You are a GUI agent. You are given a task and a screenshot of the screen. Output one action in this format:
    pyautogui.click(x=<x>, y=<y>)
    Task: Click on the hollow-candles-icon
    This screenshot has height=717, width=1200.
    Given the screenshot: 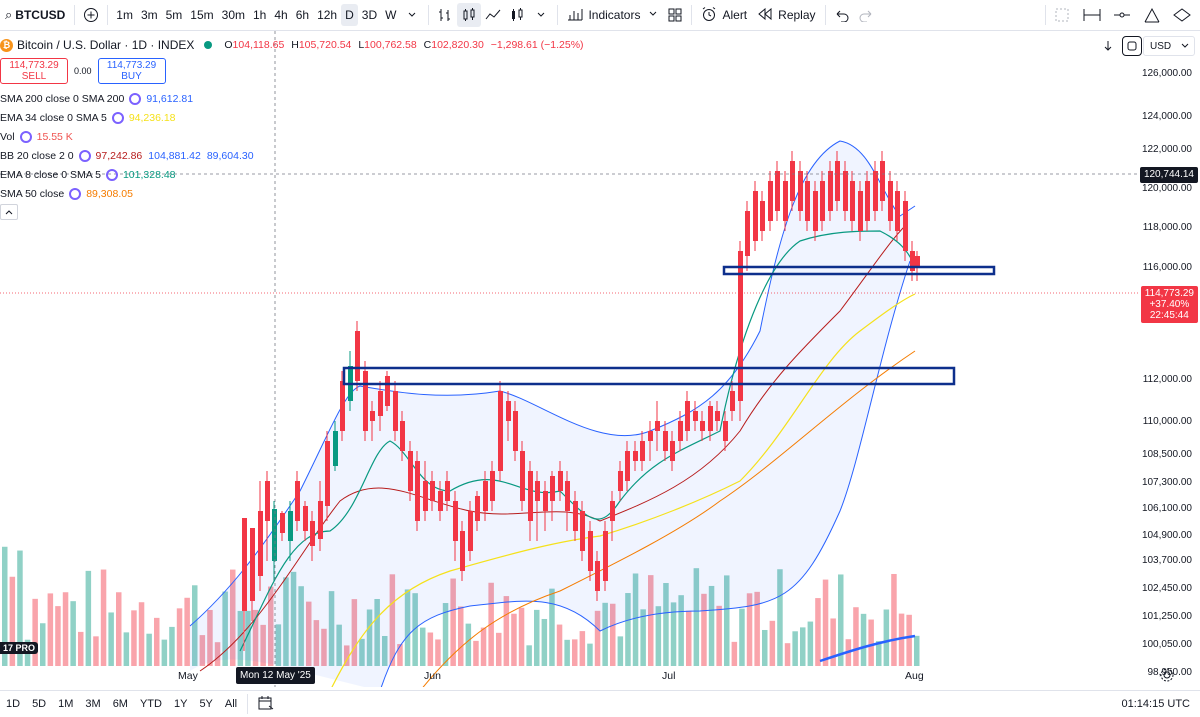 What is the action you would take?
    pyautogui.click(x=517, y=15)
    